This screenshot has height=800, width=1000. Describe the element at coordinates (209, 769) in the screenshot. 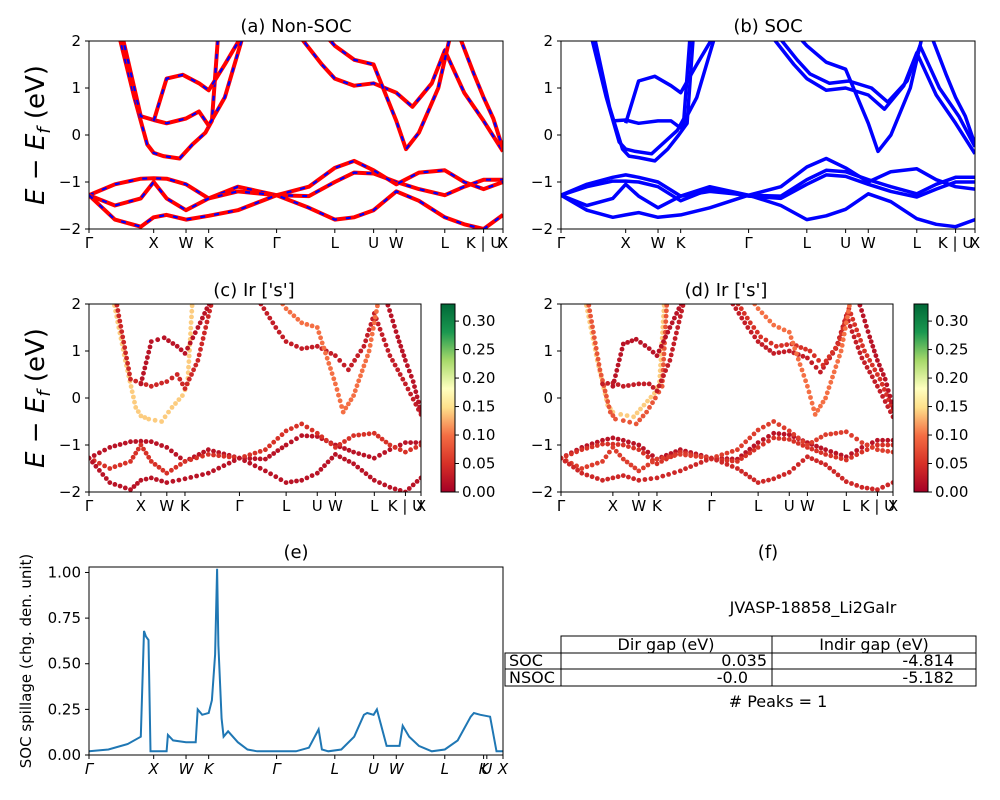

I see `xtick-label-e-3: K` at that location.